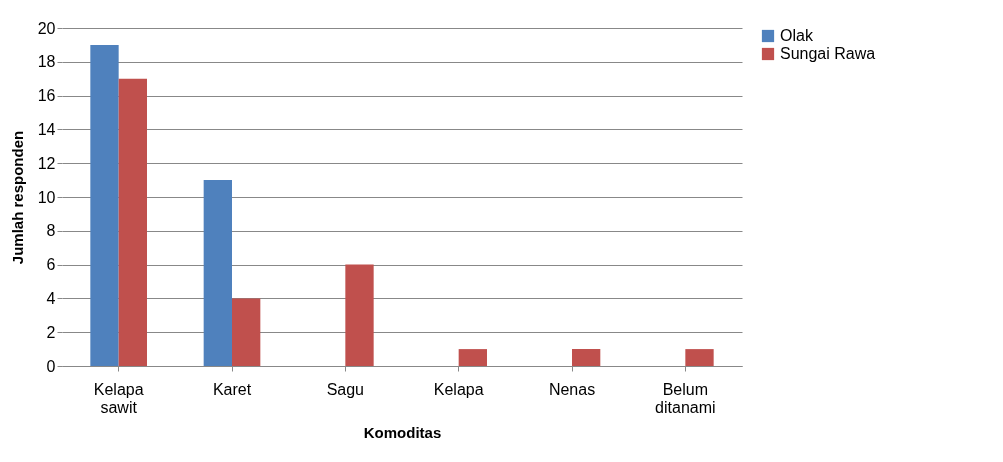 This screenshot has height=462, width=1003. I want to click on legend-label: Olak, so click(797, 35).